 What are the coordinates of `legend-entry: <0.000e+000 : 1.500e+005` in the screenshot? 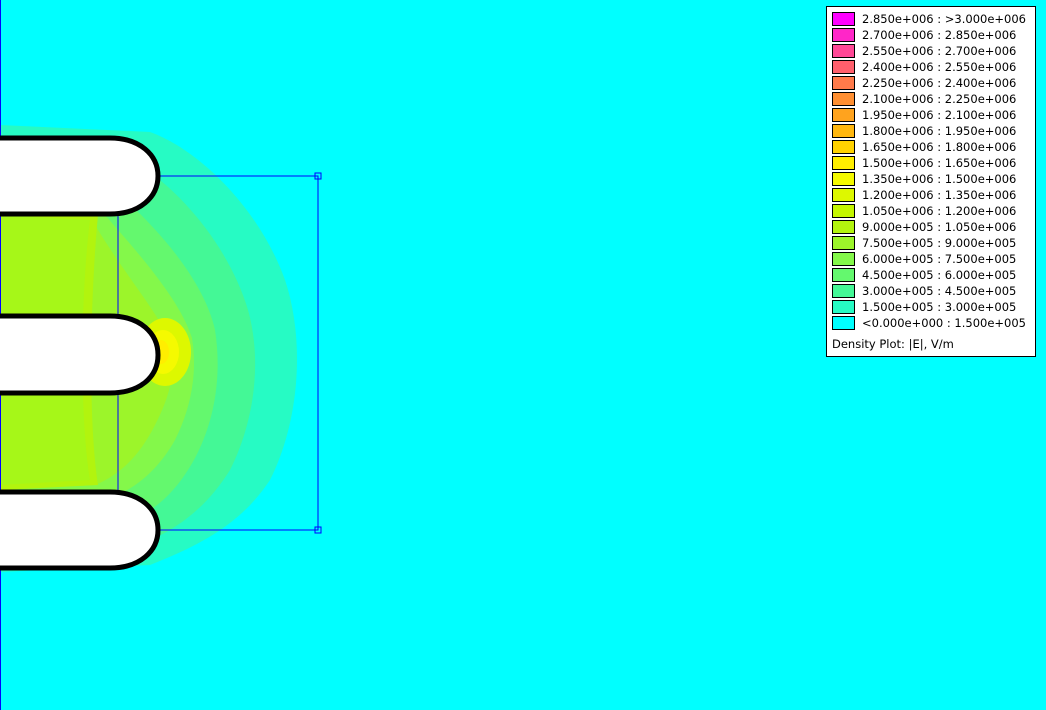 It's located at (932, 323).